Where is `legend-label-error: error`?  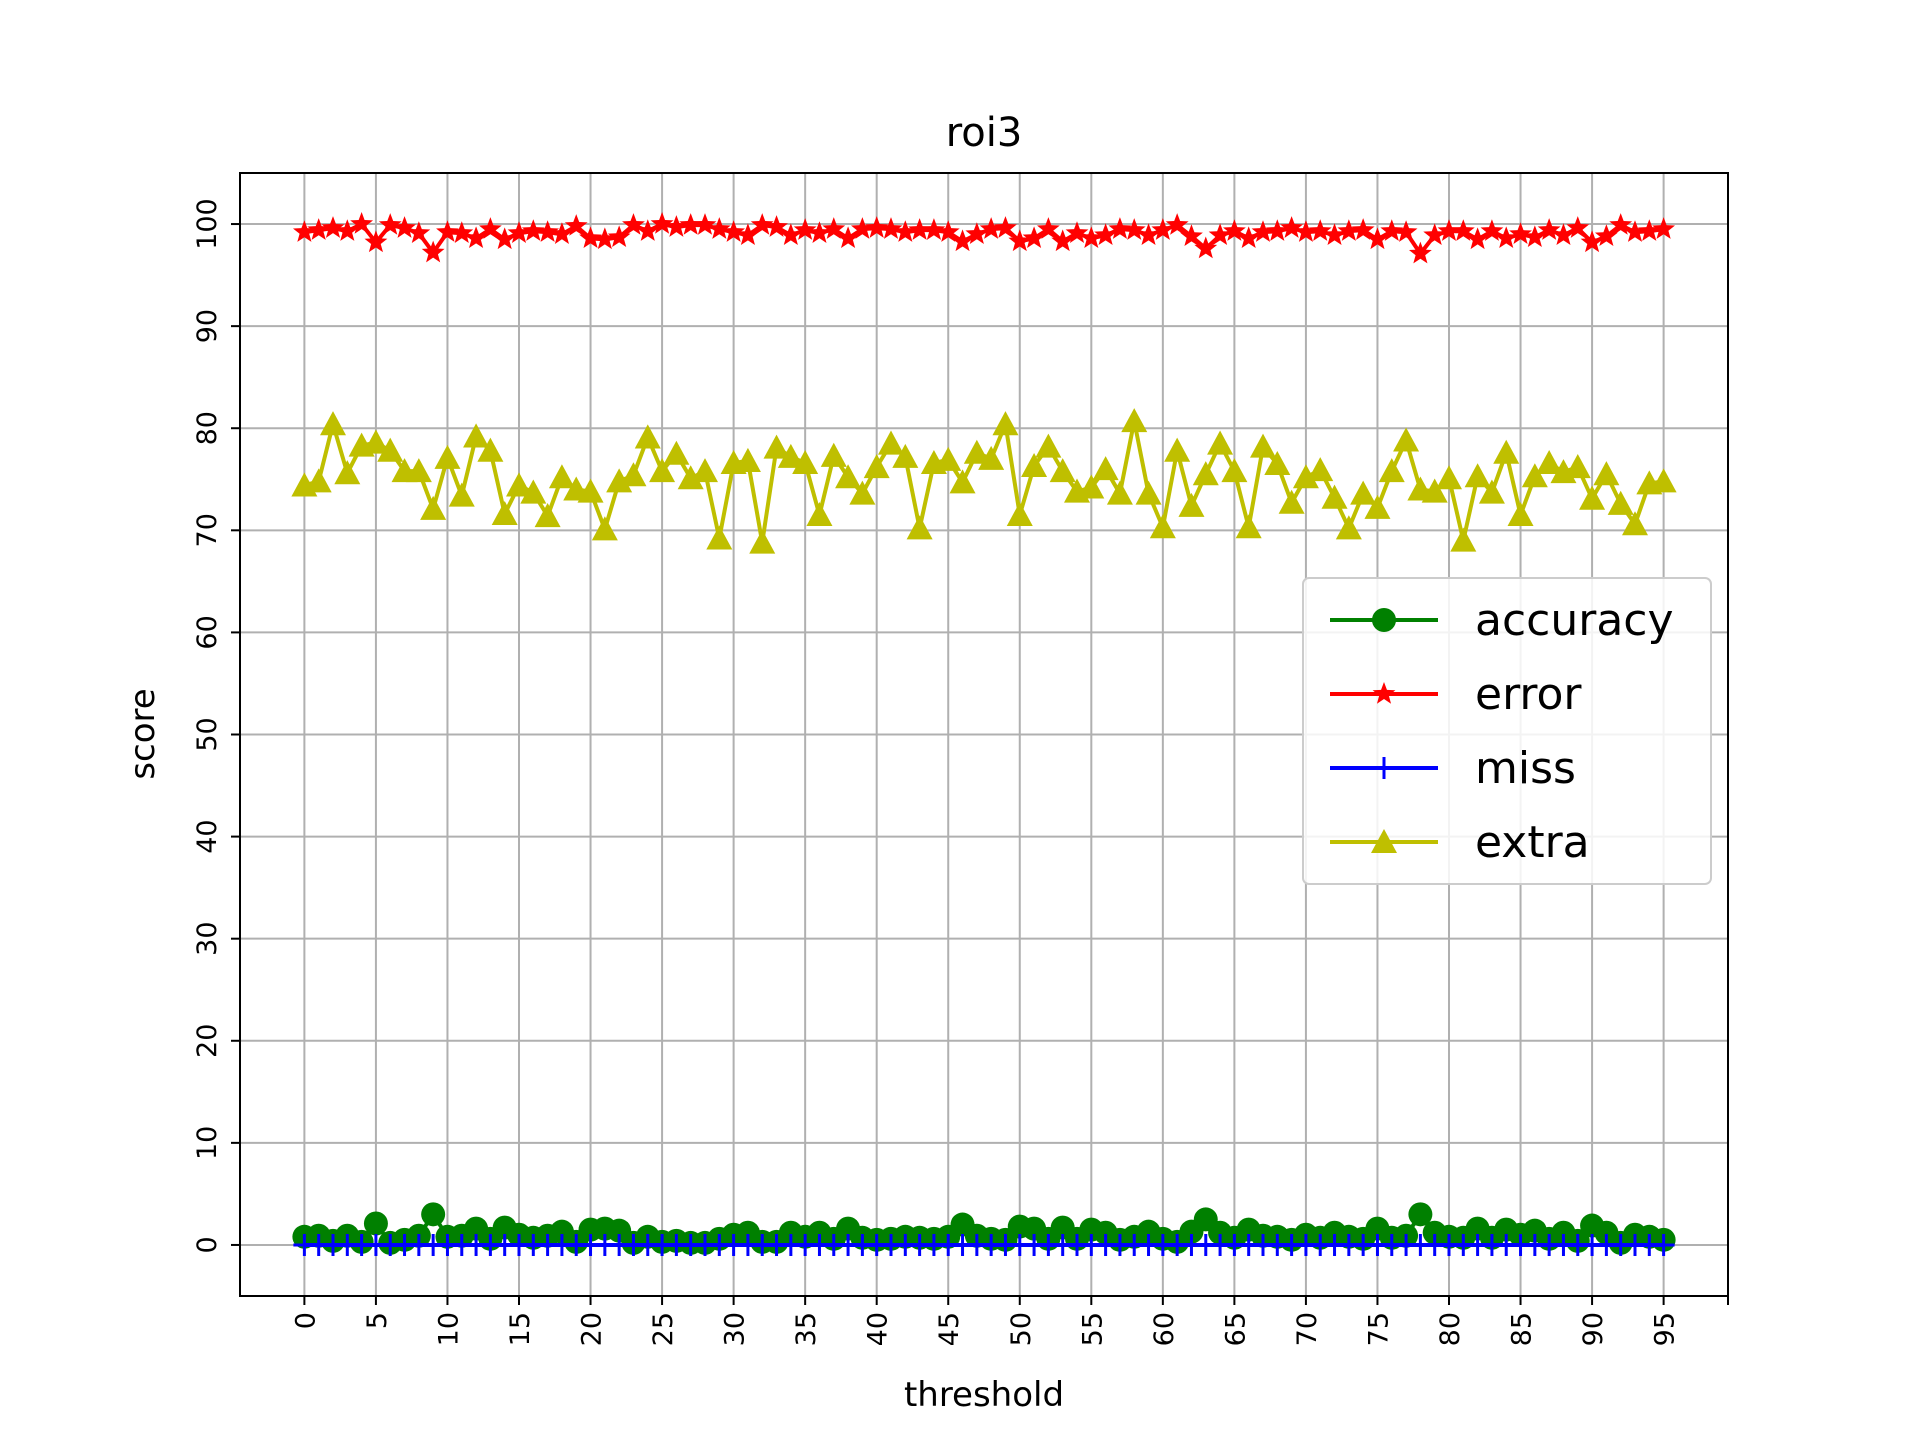 legend-label-error: error is located at coordinates (1528, 694).